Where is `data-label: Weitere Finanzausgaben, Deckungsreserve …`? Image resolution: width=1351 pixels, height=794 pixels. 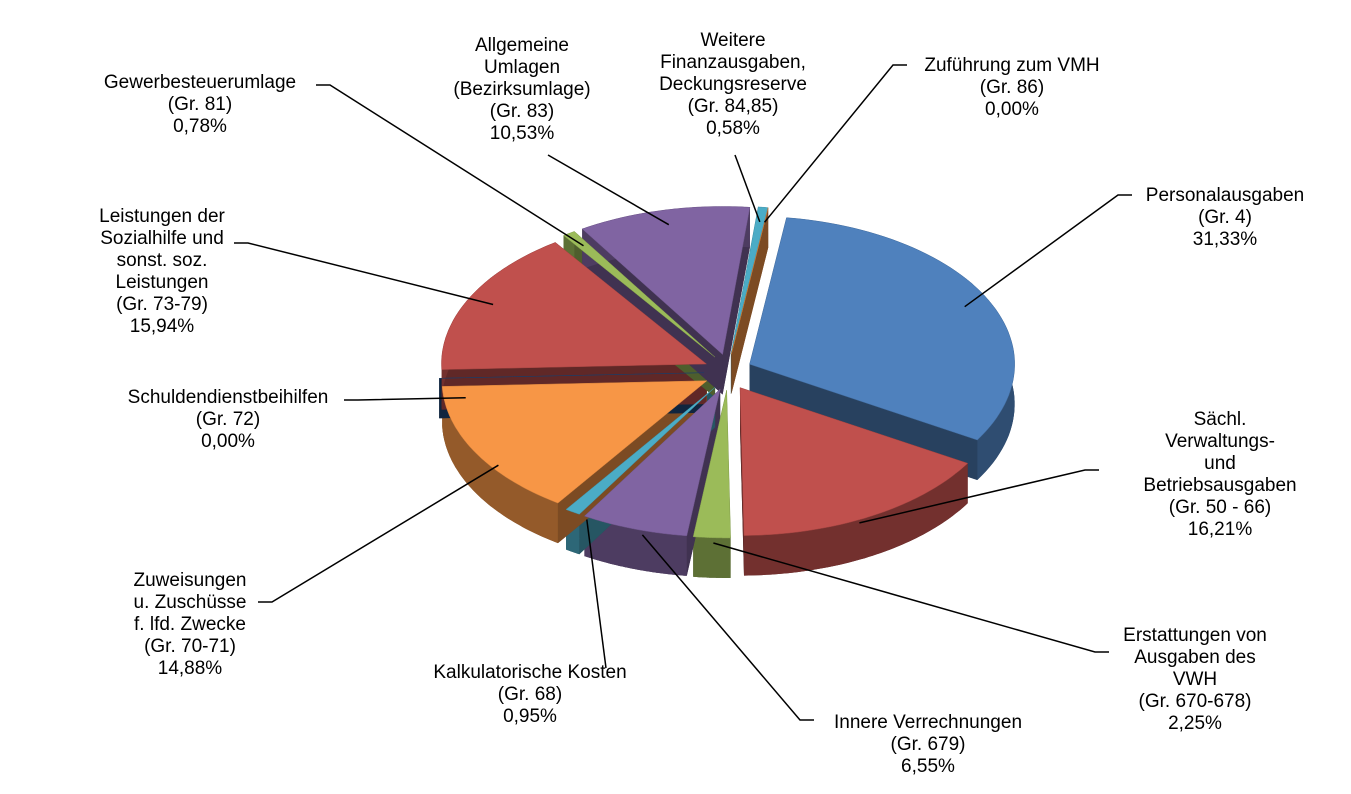 data-label: Weitere Finanzausgaben, Deckungsreserve … is located at coordinates (733, 85).